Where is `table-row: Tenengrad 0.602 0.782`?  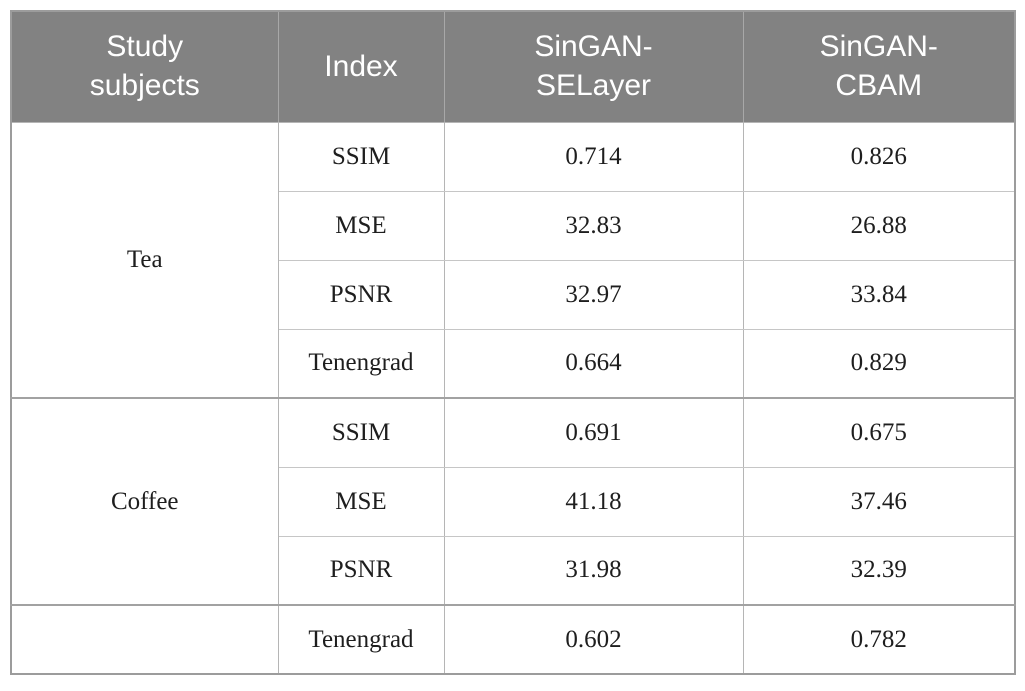 table-row: Tenengrad 0.602 0.782 is located at coordinates (513, 639).